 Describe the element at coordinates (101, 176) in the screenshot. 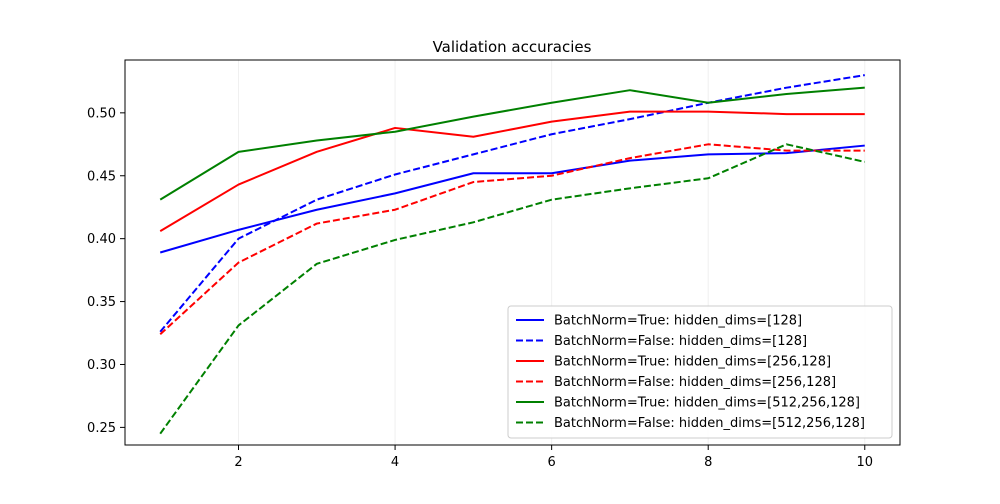

I see `y-tick-label: 0.45` at that location.